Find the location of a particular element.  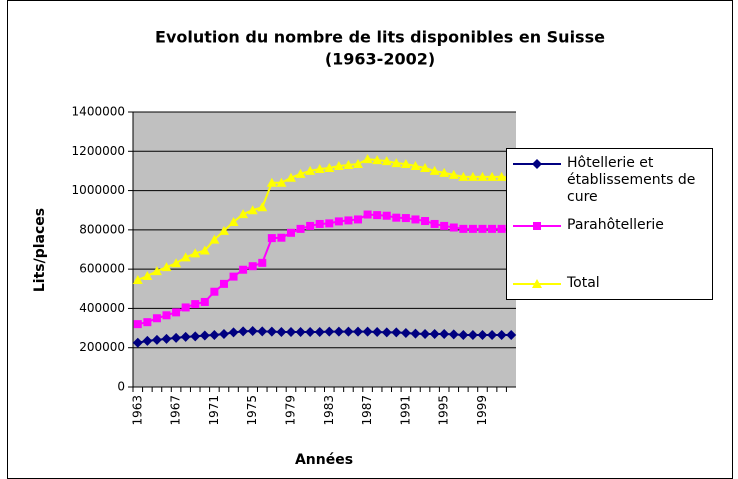

series-line is located at coordinates (324, 269).